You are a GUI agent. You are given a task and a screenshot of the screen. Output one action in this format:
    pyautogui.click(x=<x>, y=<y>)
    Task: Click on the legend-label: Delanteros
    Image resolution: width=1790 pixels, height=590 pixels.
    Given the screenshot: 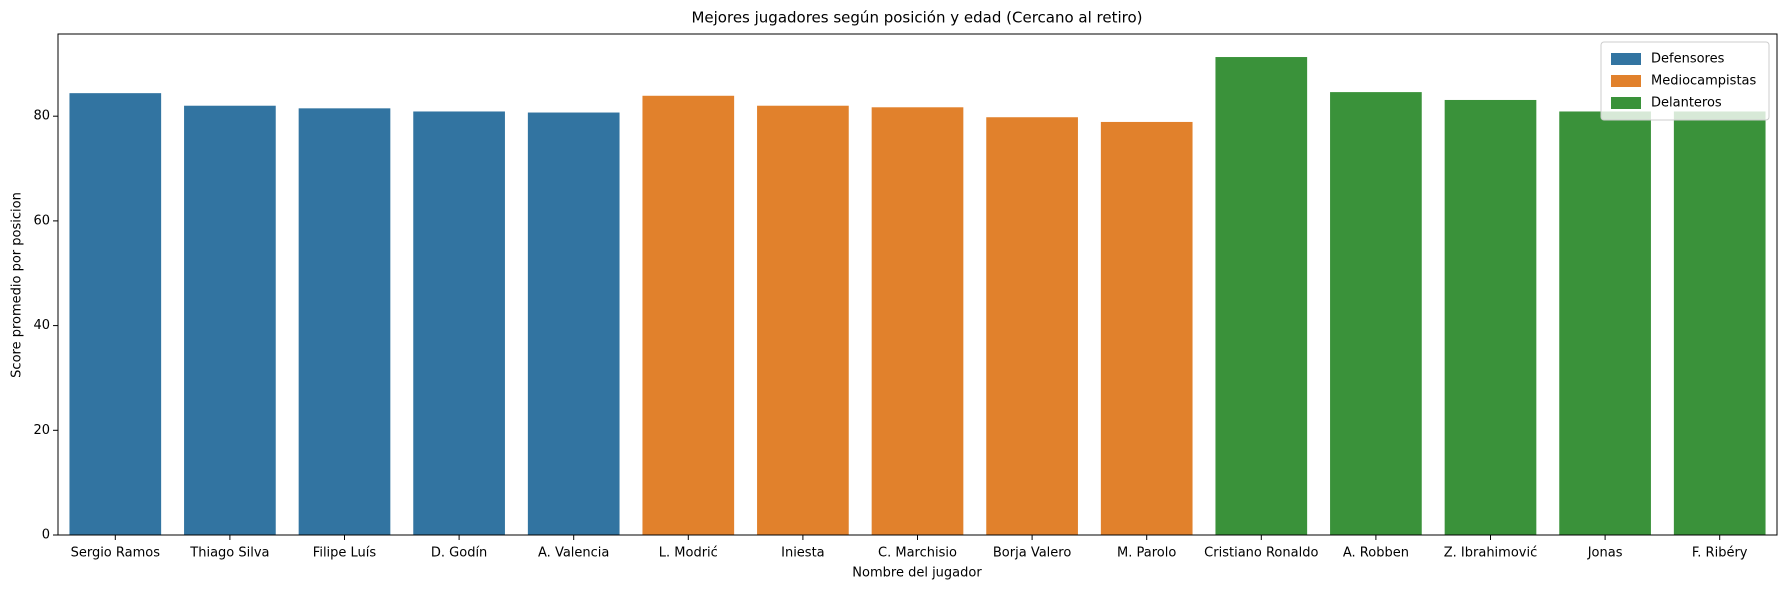 What is the action you would take?
    pyautogui.click(x=1686, y=103)
    